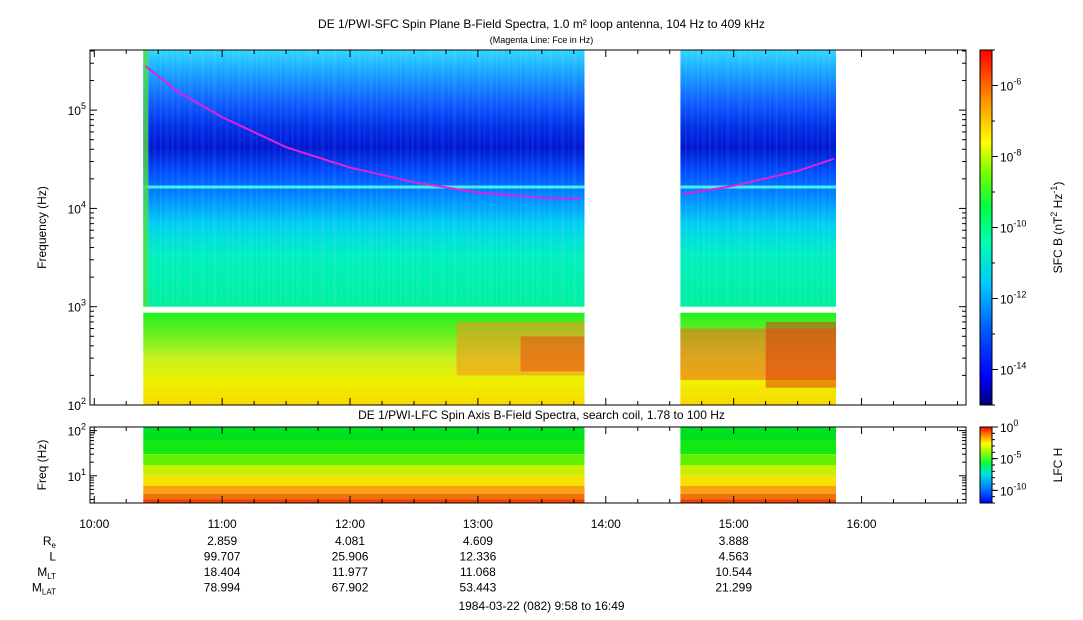  What do you see at coordinates (77, 430) in the screenshot?
I see `lfc-y-tick-label: 10²` at bounding box center [77, 430].